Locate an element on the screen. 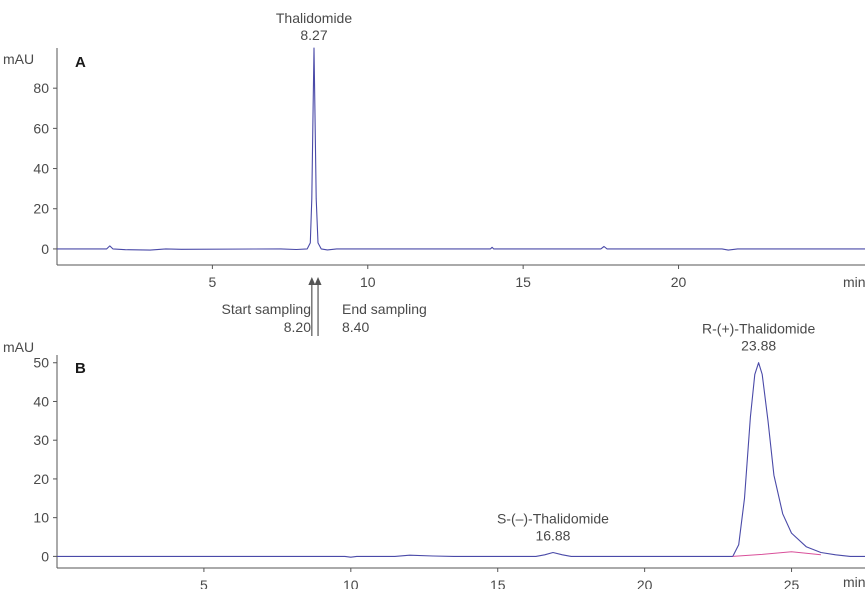 Image resolution: width=865 pixels, height=589 pixels. panel-a-peak-name: Thalidomide is located at coordinates (314, 18).